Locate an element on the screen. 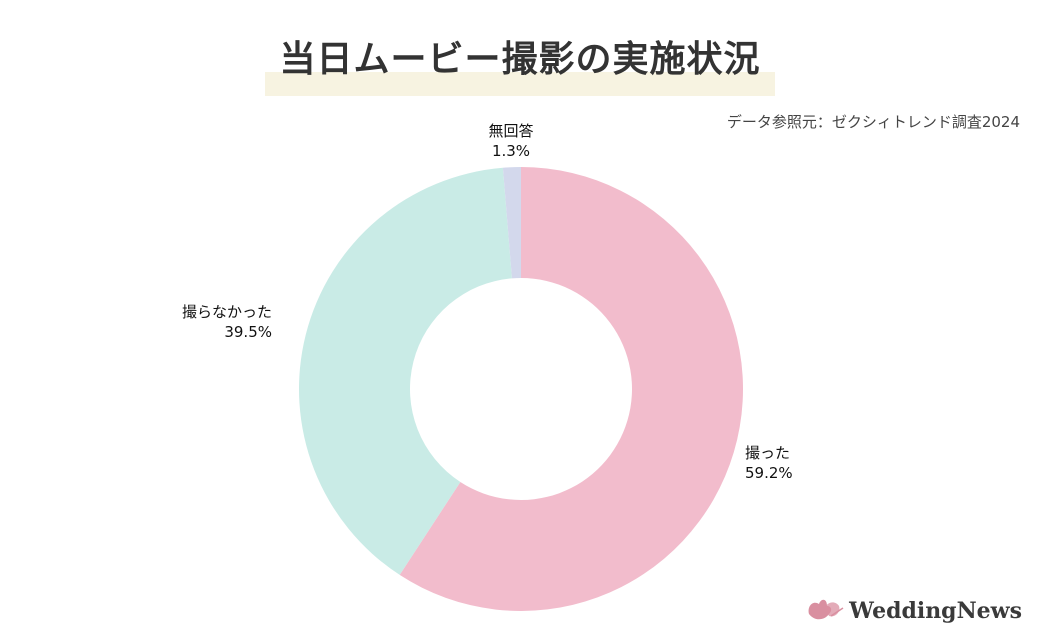 Image resolution: width=1040 pixels, height=642 pixels. slice-label-not-shot: 撮らなかった 39.5% is located at coordinates (227, 322).